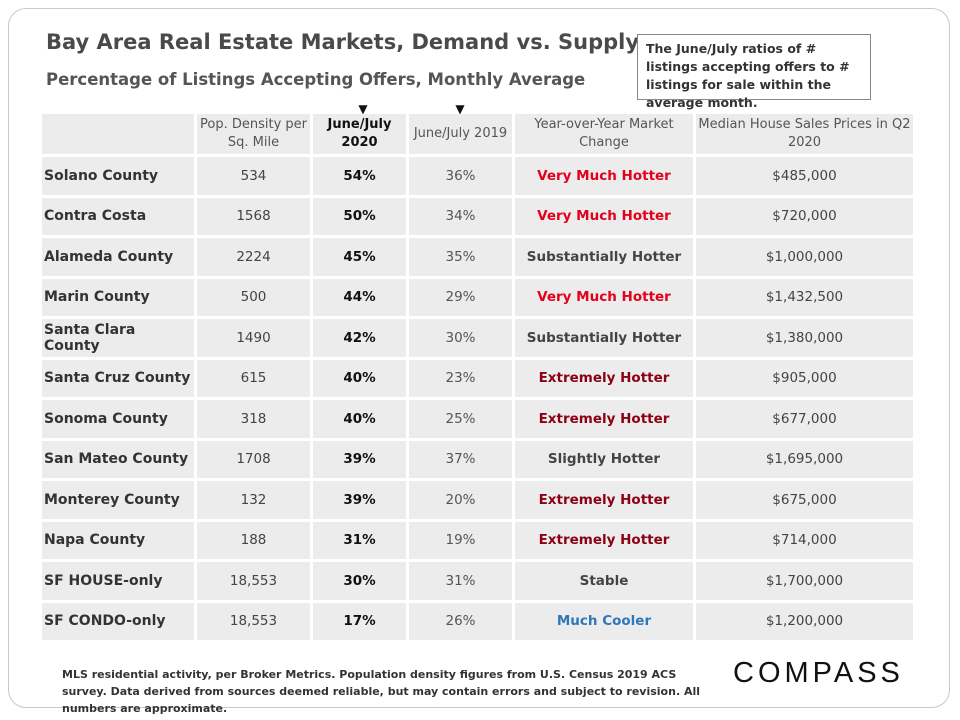  I want to click on header-market-change: Year-over-Year Market Change, so click(604, 134).